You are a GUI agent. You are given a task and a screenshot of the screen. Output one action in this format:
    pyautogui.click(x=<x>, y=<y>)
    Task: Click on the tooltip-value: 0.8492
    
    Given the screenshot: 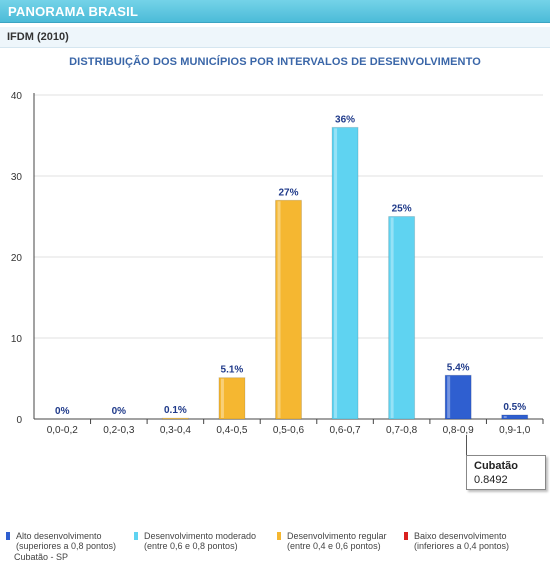 What is the action you would take?
    pyautogui.click(x=491, y=480)
    